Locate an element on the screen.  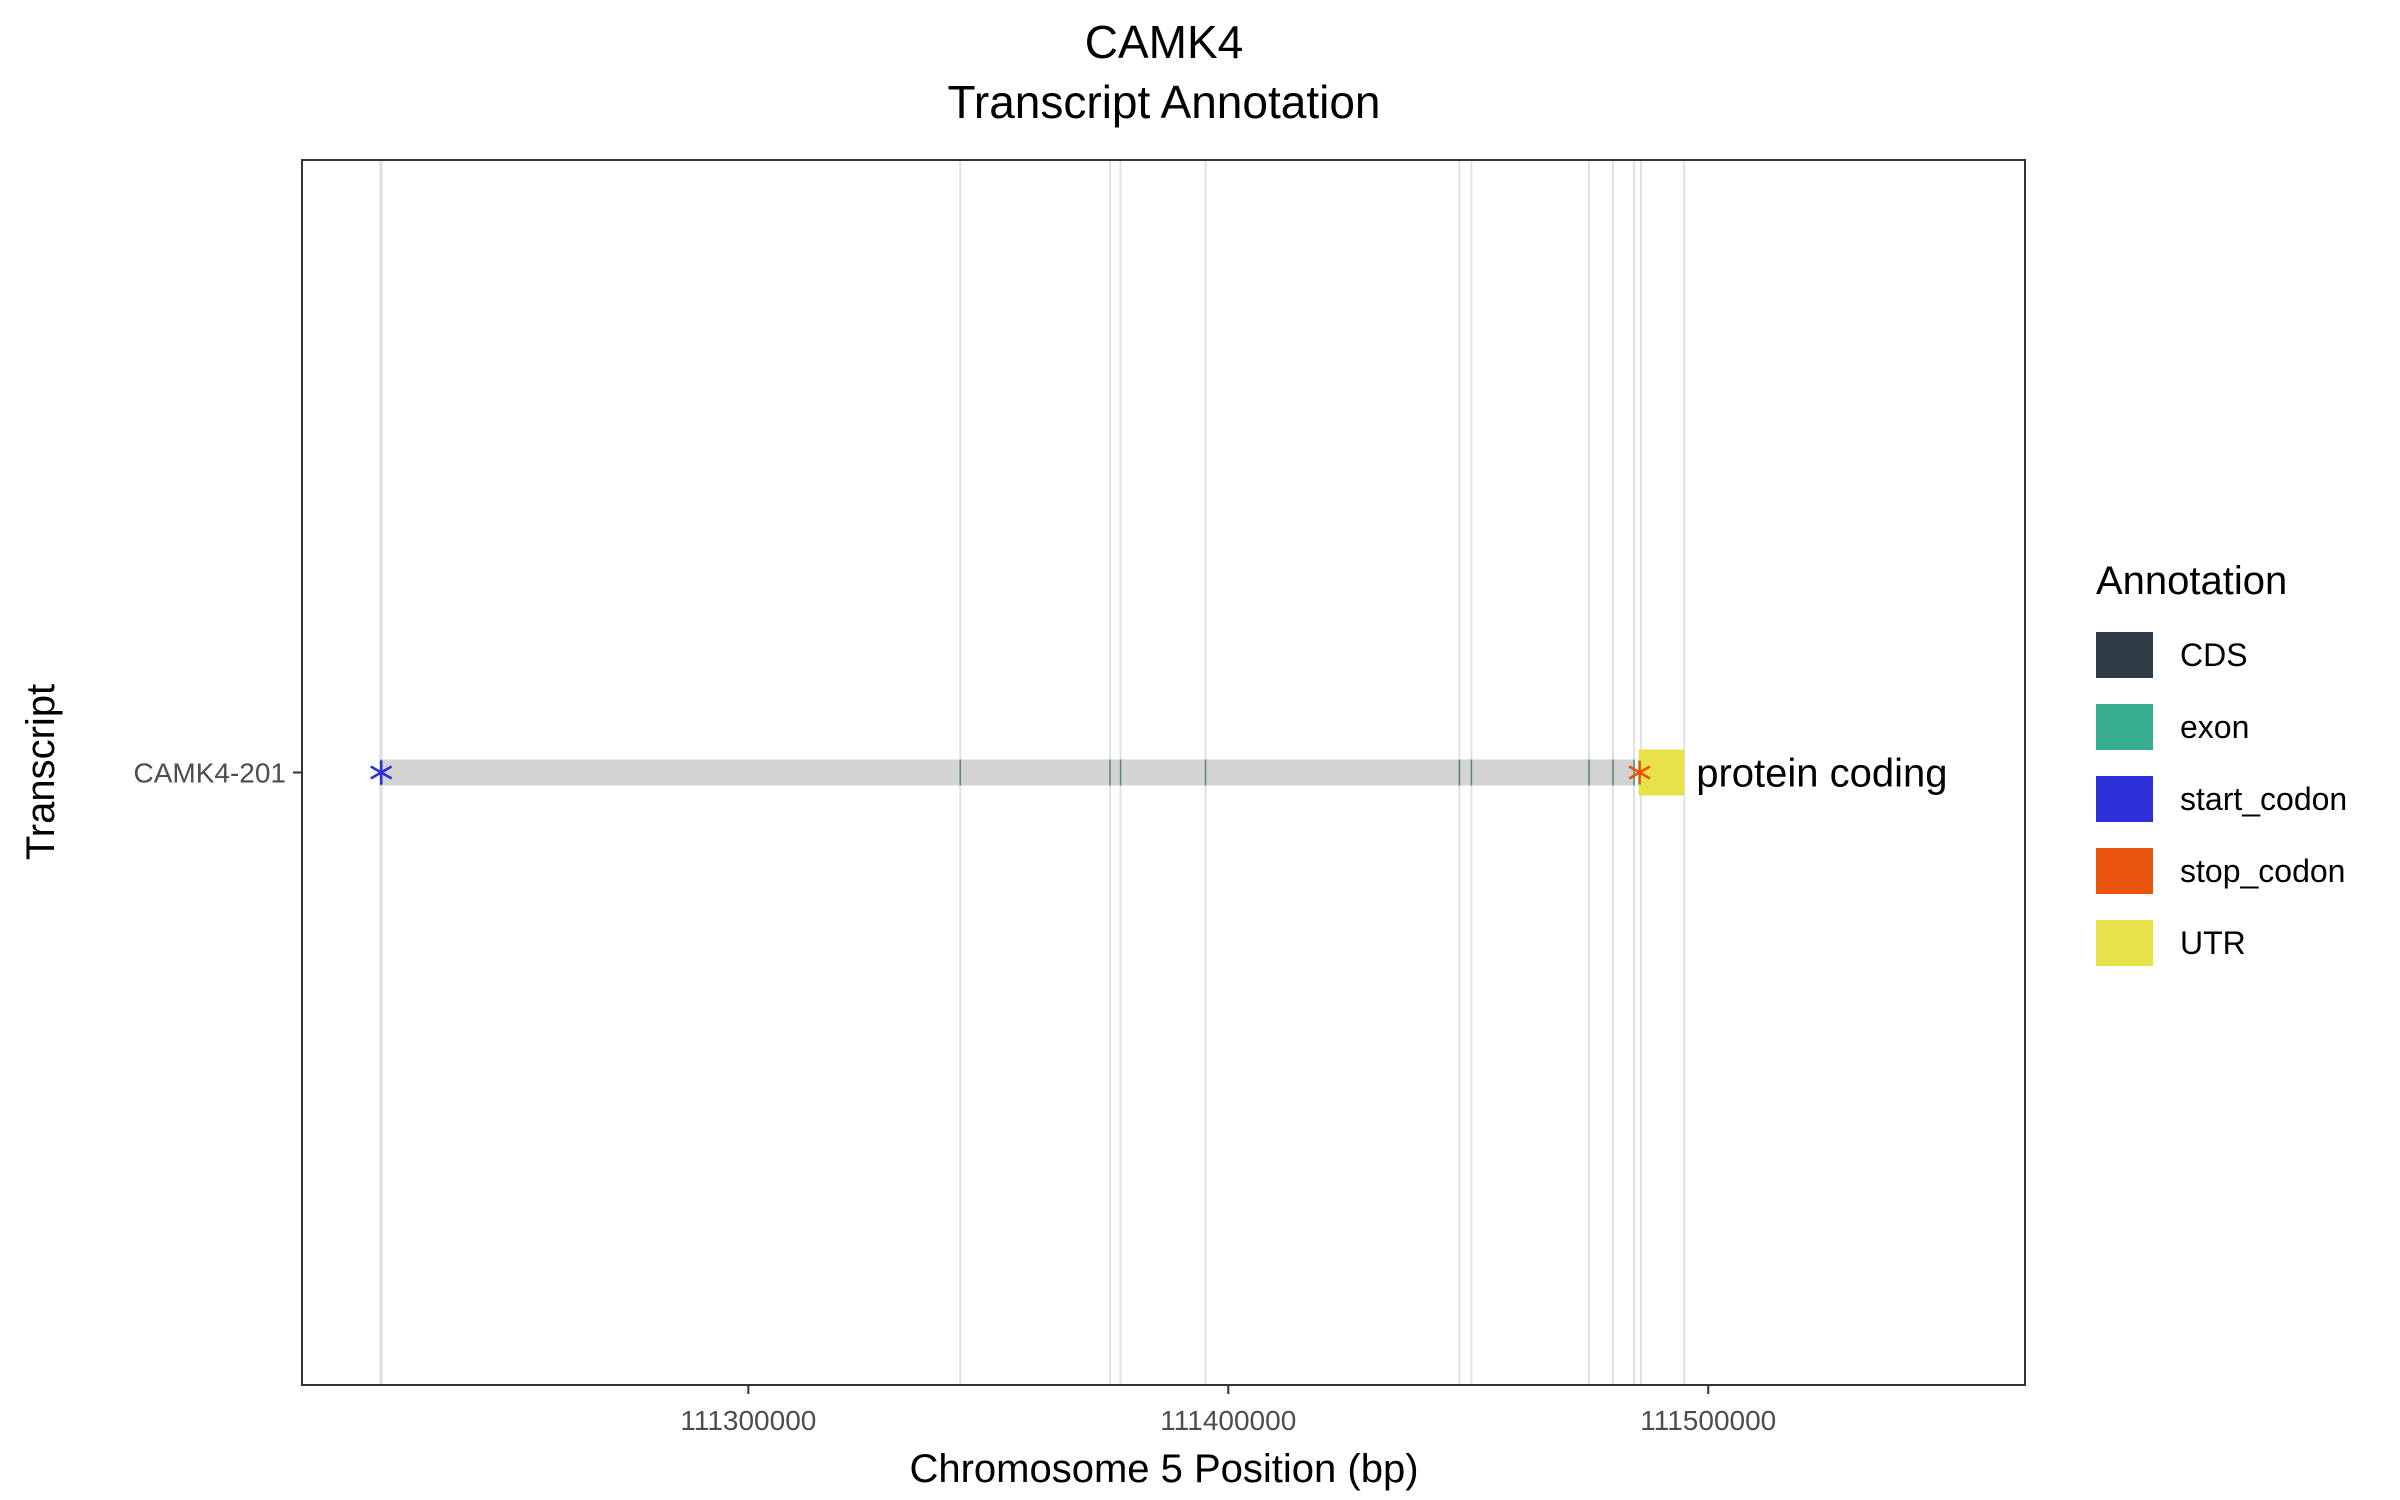
stop-codon-marker is located at coordinates (1639, 772).